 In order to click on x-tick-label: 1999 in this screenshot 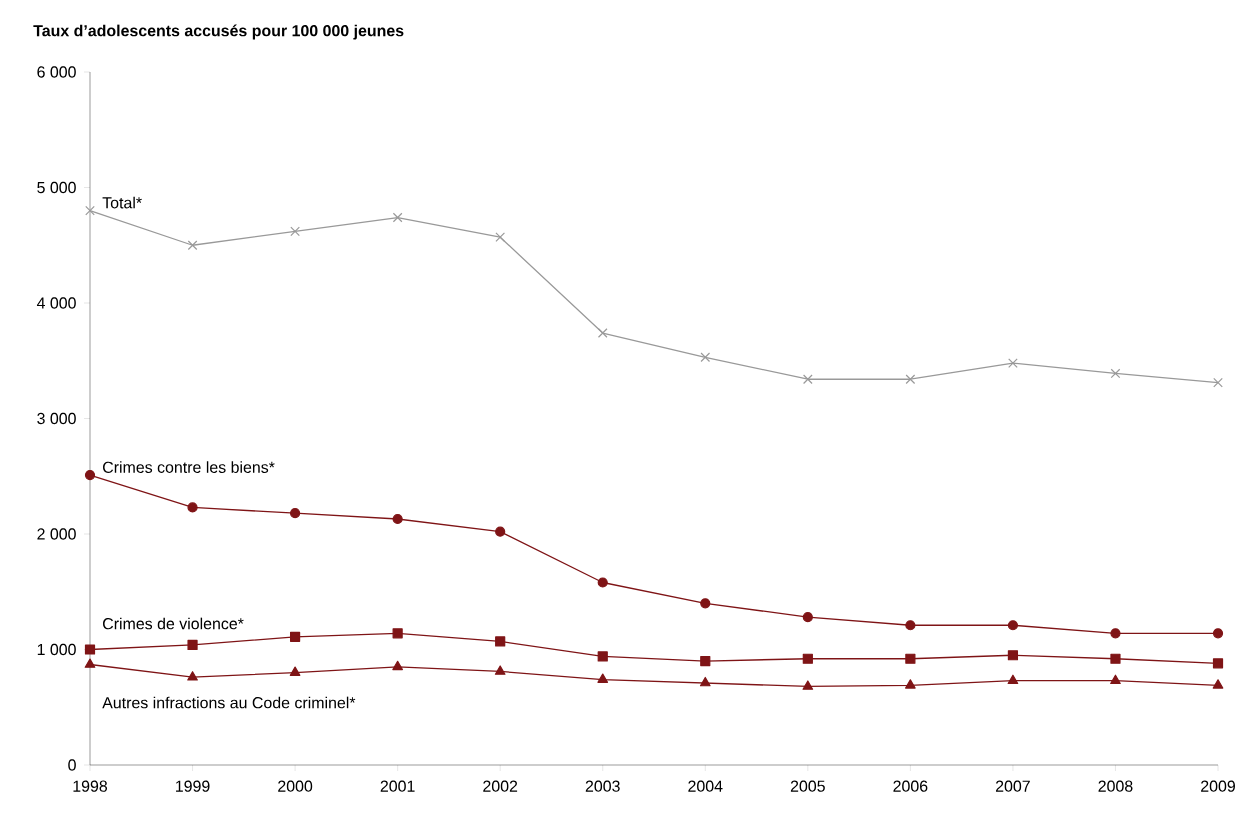, I will do `click(193, 786)`.